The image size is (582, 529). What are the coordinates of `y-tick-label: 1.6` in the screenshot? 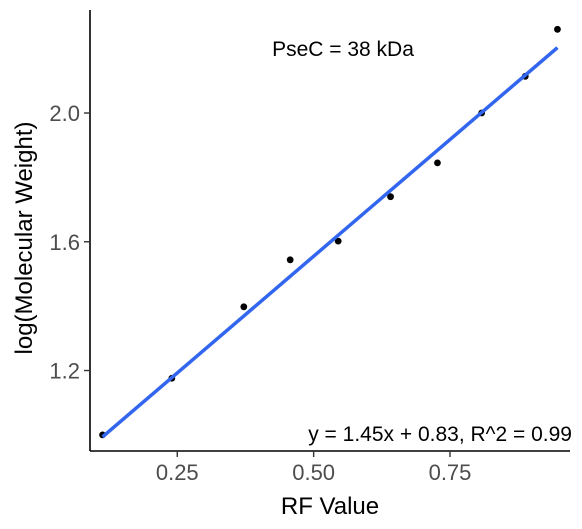 It's located at (64, 242).